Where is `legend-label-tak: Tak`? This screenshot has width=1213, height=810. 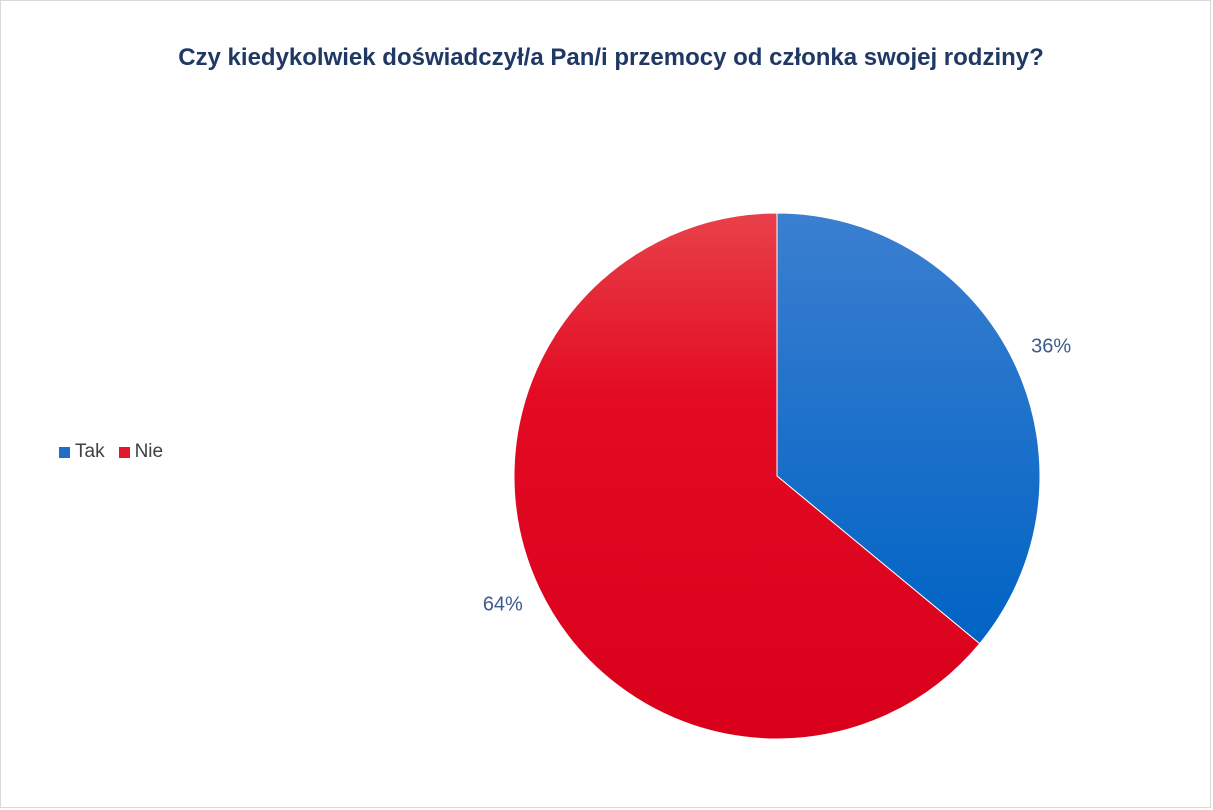
legend-label-tak: Tak is located at coordinates (90, 451).